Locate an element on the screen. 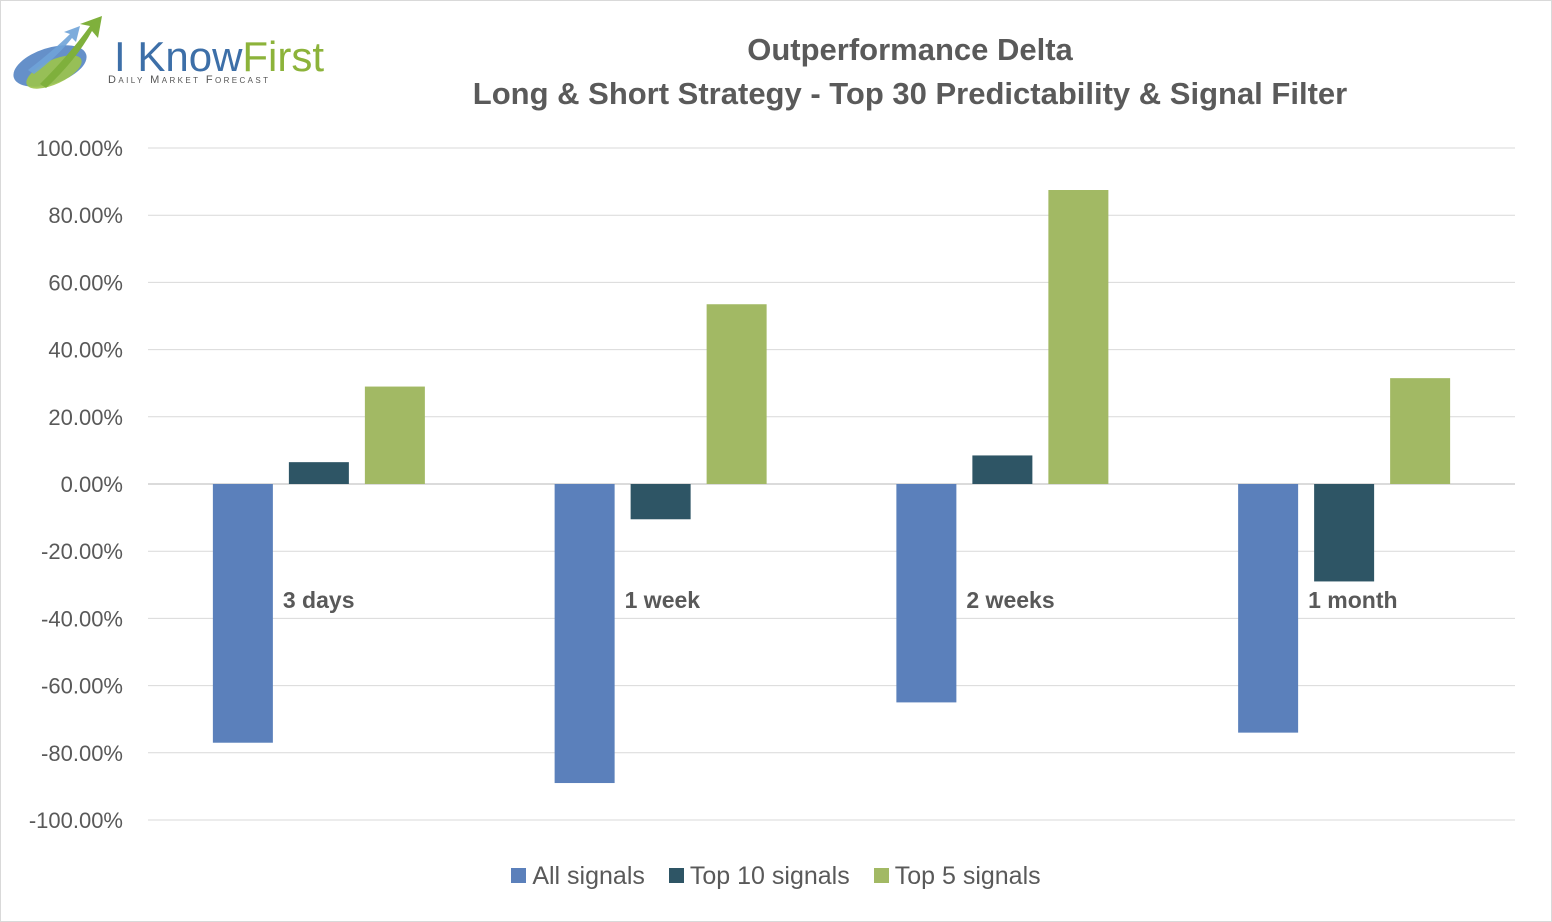  legend: All signals Top 10 signals Top 5 signals is located at coordinates (776, 876).